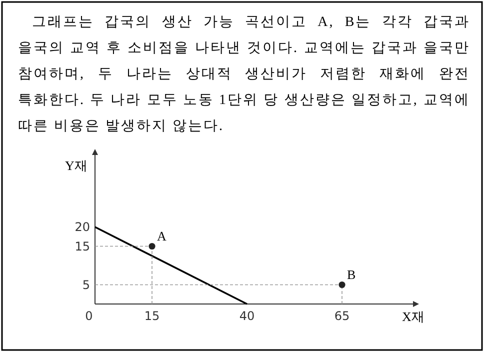 The image size is (486, 354). What do you see at coordinates (351, 274) in the screenshot?
I see `series-label: B` at bounding box center [351, 274].